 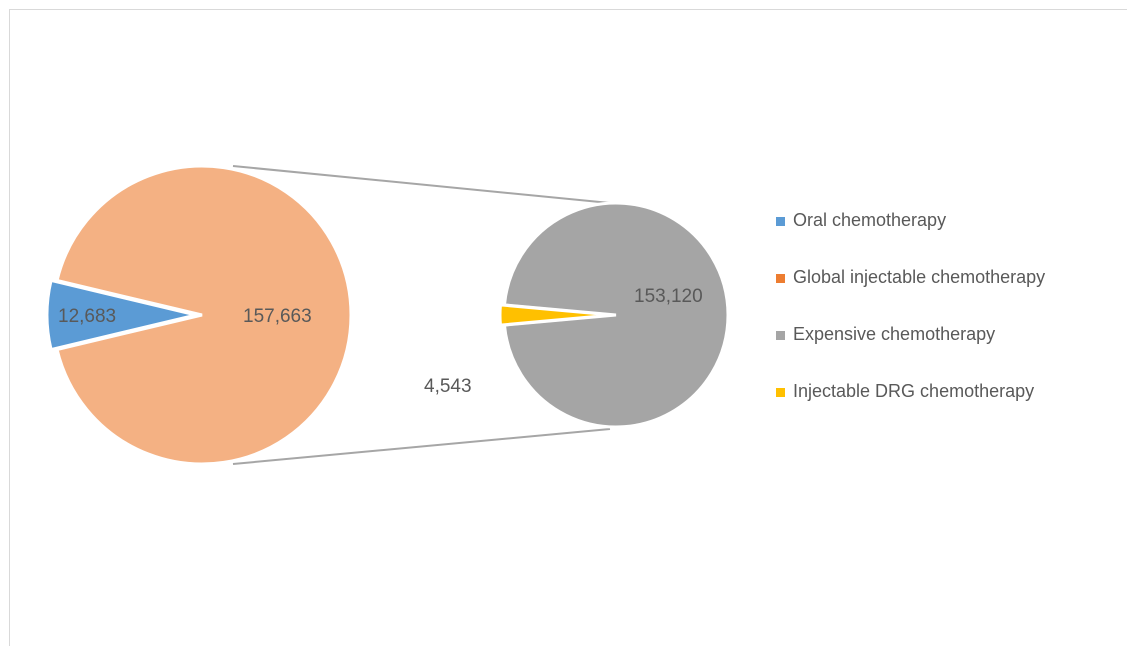 I want to click on connector-line-top, so click(x=421, y=184).